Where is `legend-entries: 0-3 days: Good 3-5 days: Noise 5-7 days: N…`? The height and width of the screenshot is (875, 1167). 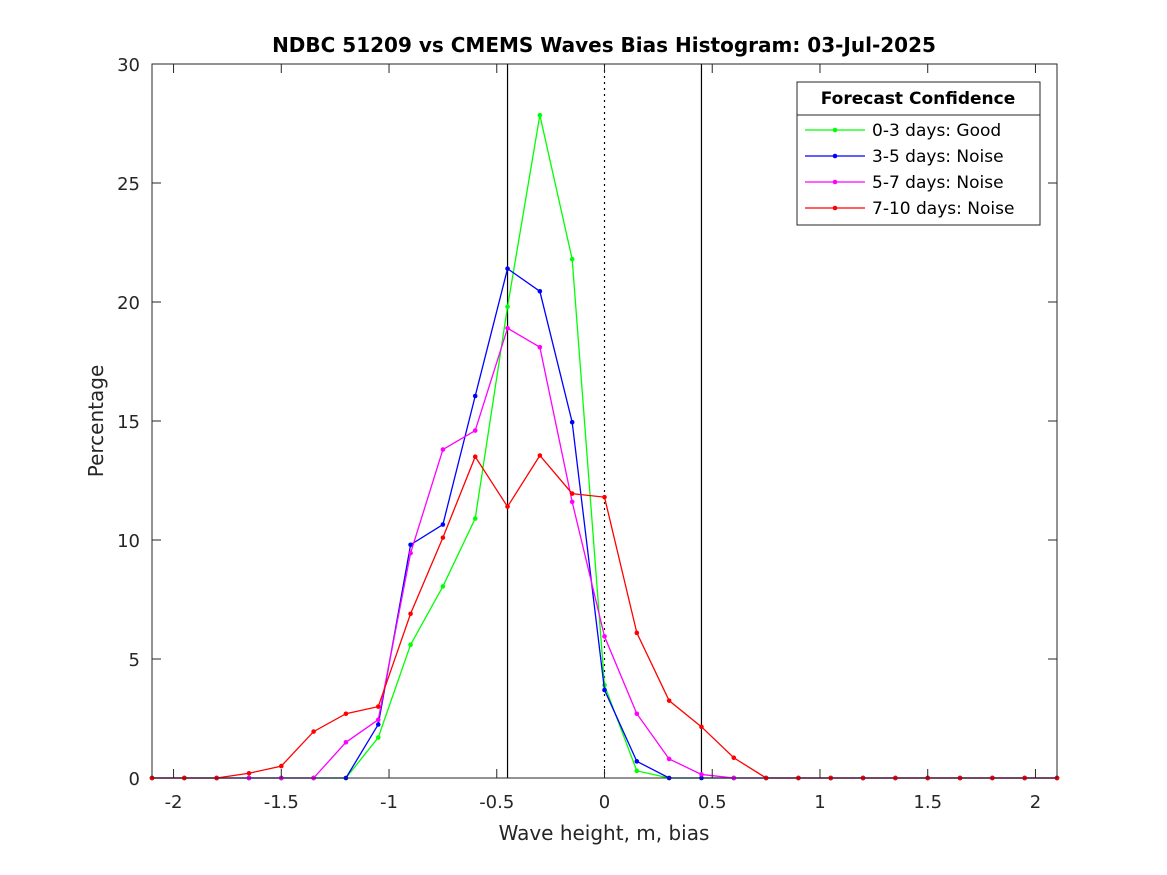 legend-entries: 0-3 days: Good 3-5 days: Noise 5-7 days: N… is located at coordinates (909, 170).